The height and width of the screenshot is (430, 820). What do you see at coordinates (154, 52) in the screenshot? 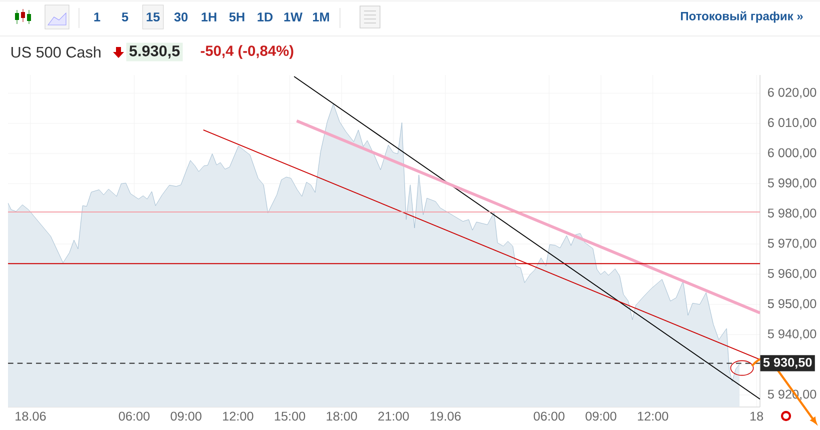
I see `chart-subtitle: 5.930,5` at bounding box center [154, 52].